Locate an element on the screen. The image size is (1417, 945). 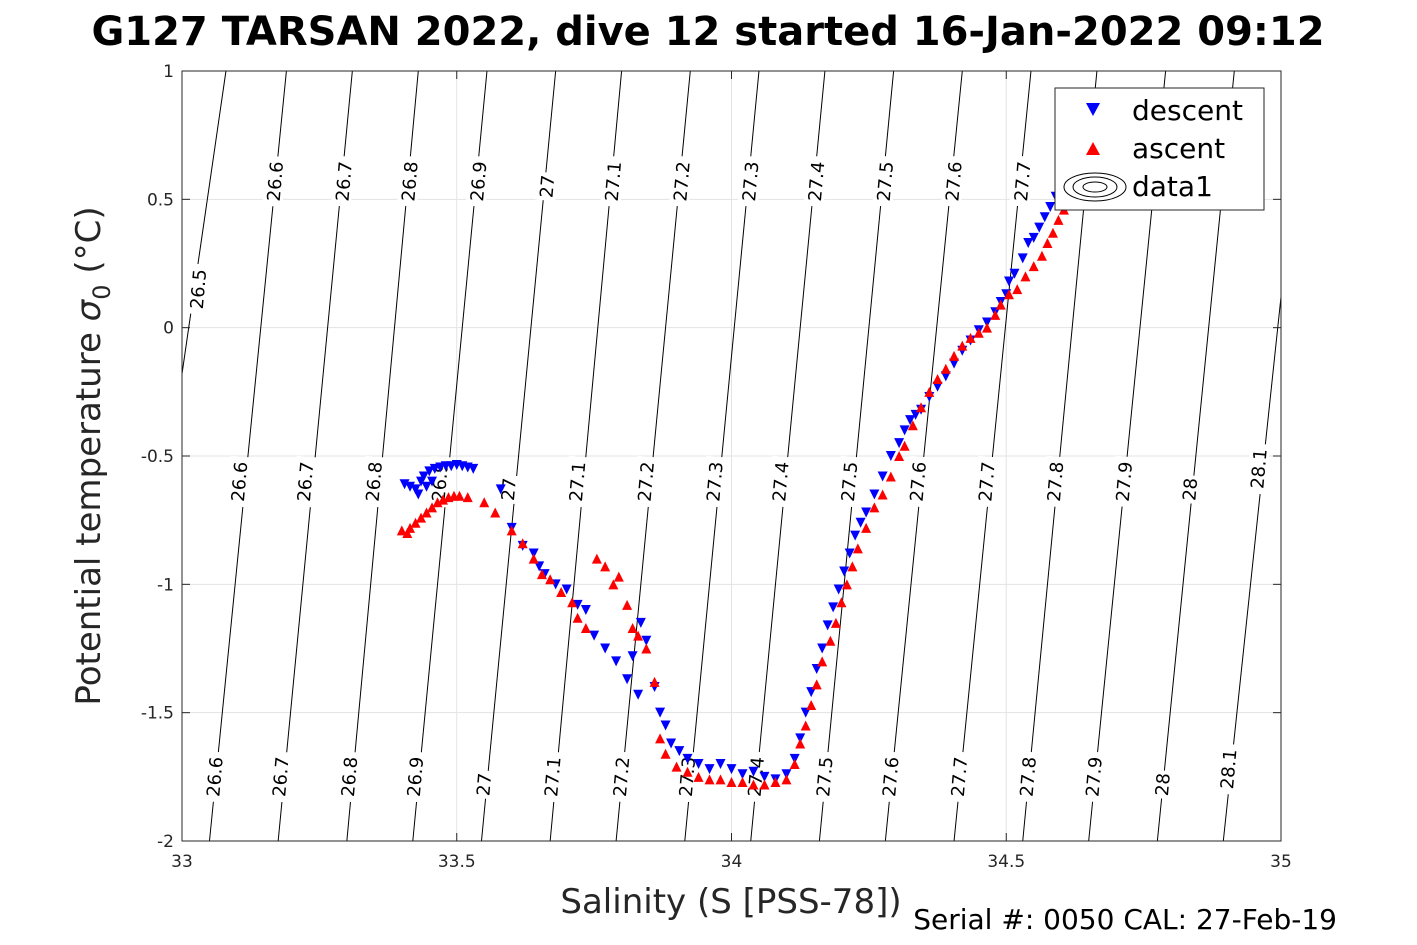
contour-label-group: 27 is located at coordinates (484, 784).